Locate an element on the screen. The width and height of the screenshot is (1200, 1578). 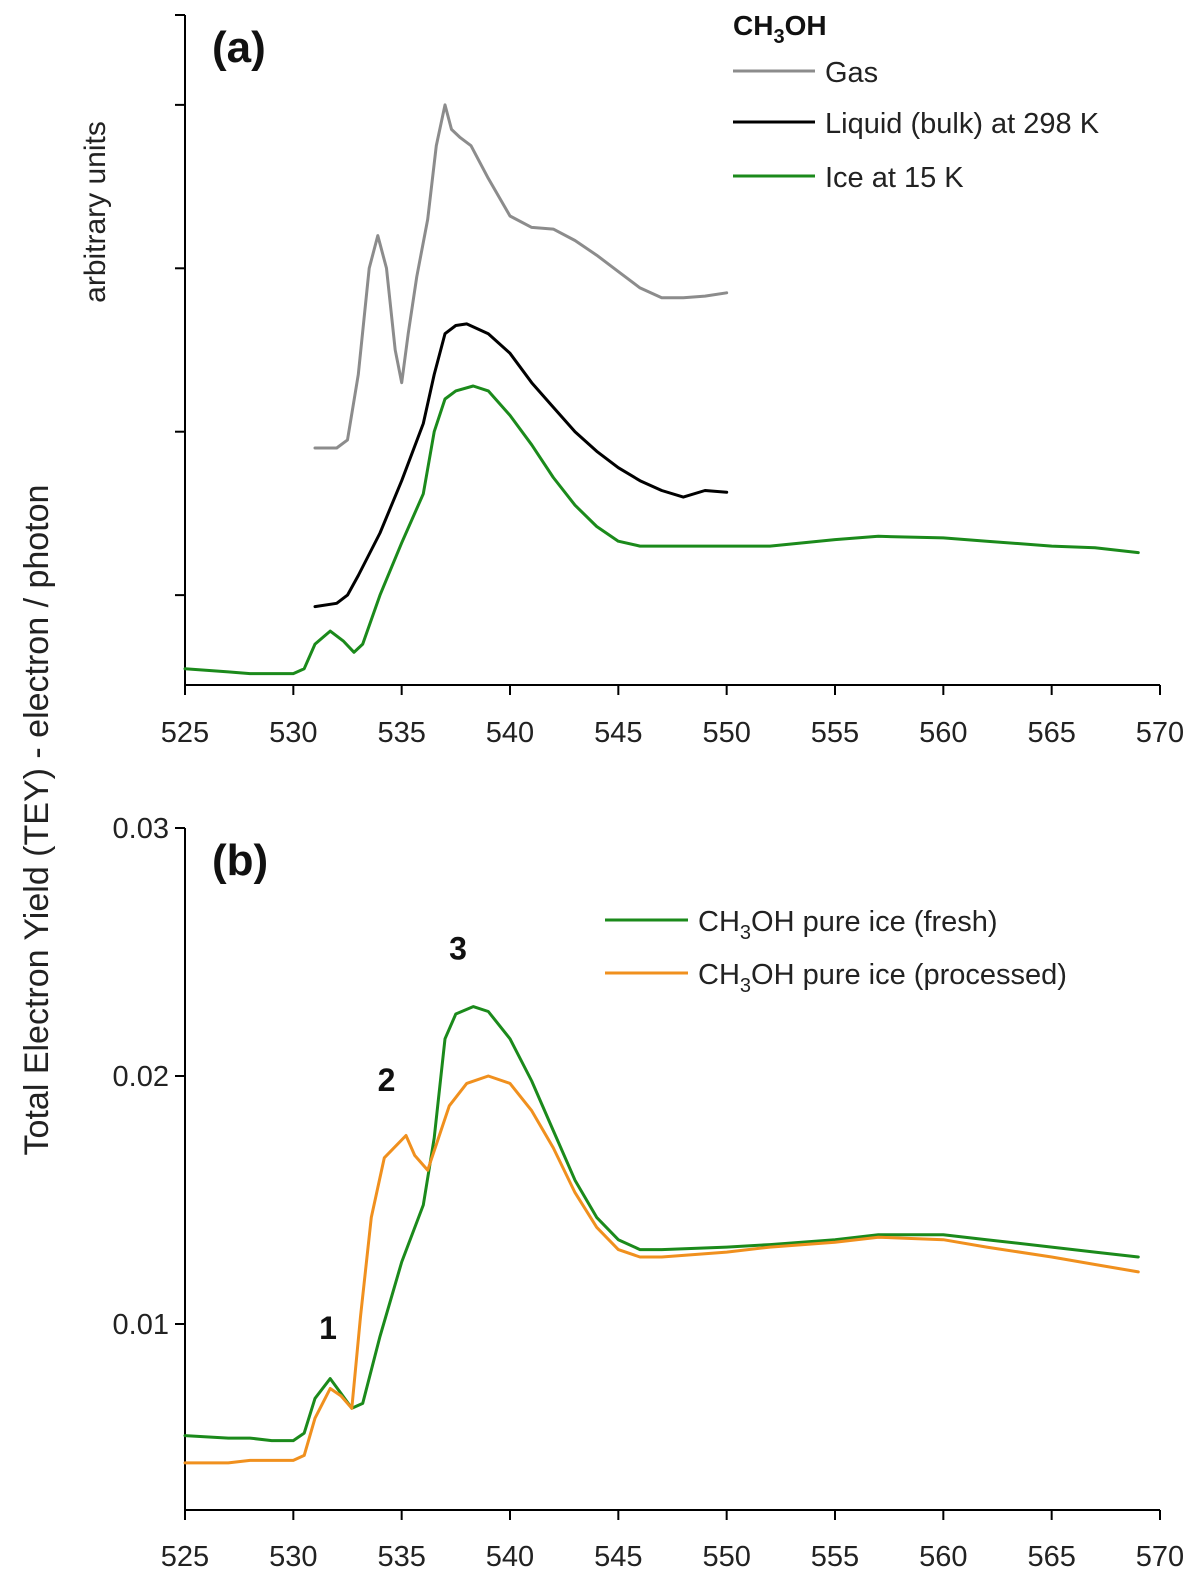
legend-label-processed: CH3OH pure ice (processed) is located at coordinates (882, 978).